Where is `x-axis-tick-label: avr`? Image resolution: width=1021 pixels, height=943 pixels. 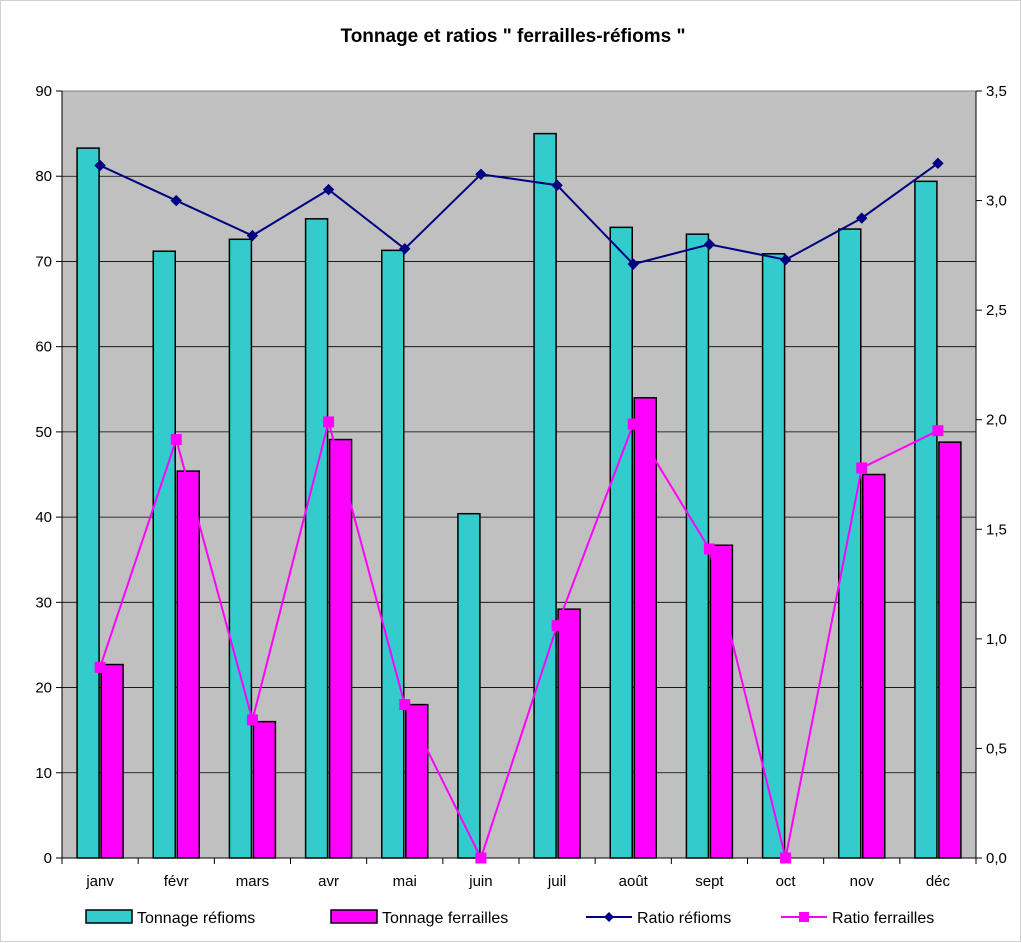 x-axis-tick-label: avr is located at coordinates (328, 881).